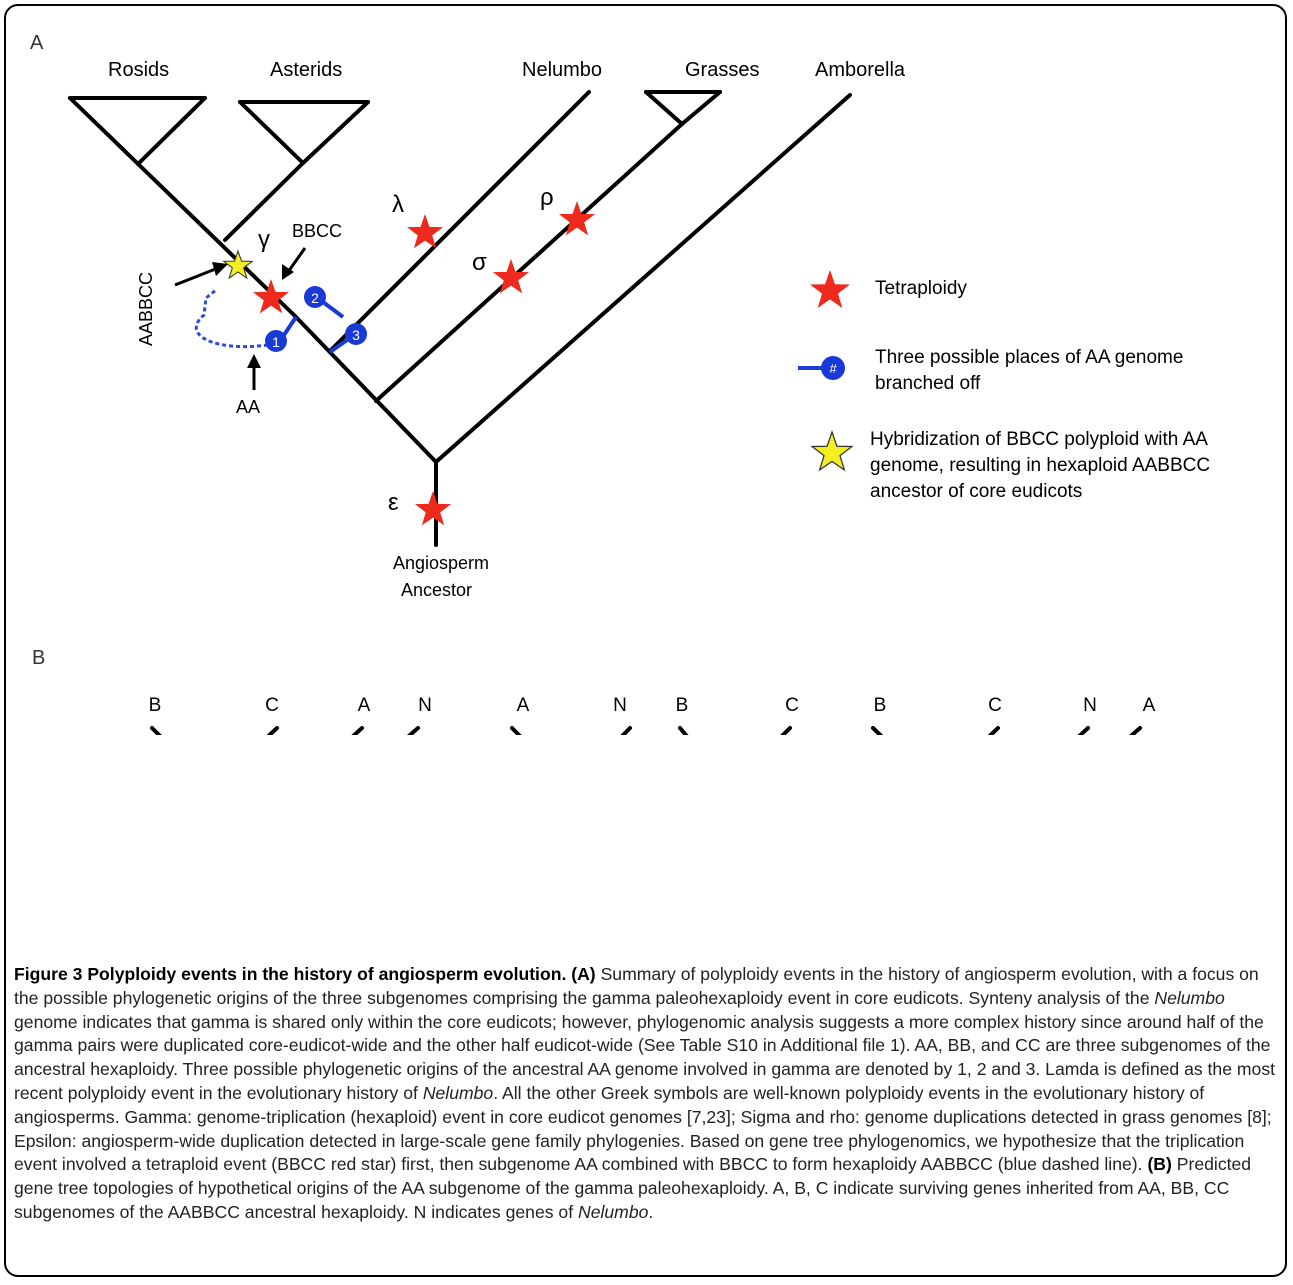  What do you see at coordinates (651, 1211) in the screenshot?
I see `caption-text-5: .` at bounding box center [651, 1211].